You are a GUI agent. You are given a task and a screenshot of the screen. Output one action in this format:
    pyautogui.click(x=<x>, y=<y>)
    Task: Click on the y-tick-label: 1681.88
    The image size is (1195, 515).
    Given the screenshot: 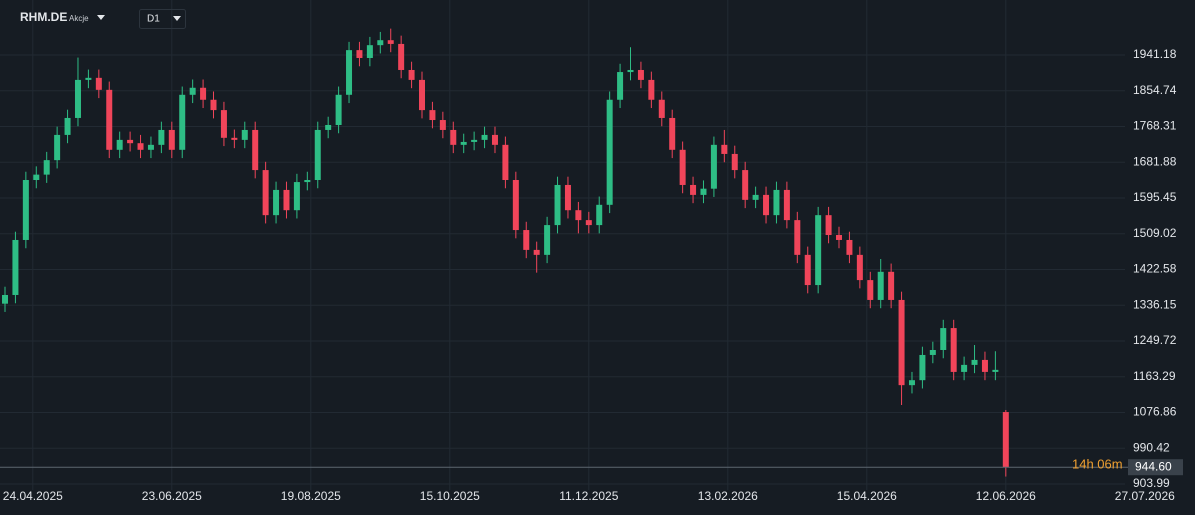 What is the action you would take?
    pyautogui.click(x=1155, y=161)
    